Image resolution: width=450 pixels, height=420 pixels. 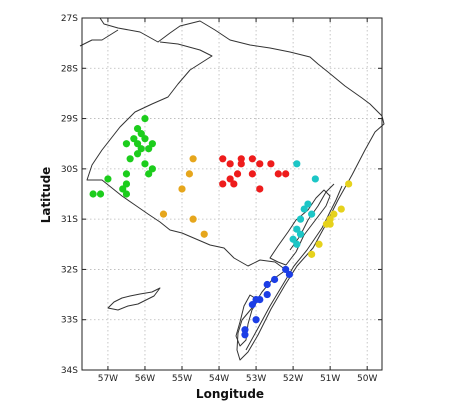 I want to click on island, so click(x=134, y=299).